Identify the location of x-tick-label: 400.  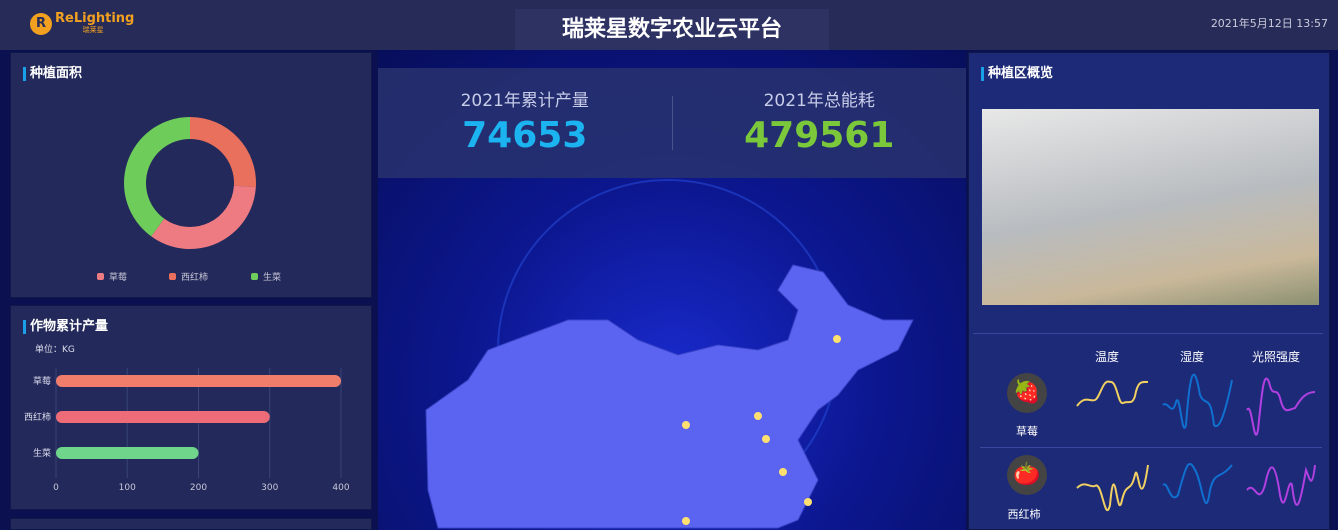
(340, 488).